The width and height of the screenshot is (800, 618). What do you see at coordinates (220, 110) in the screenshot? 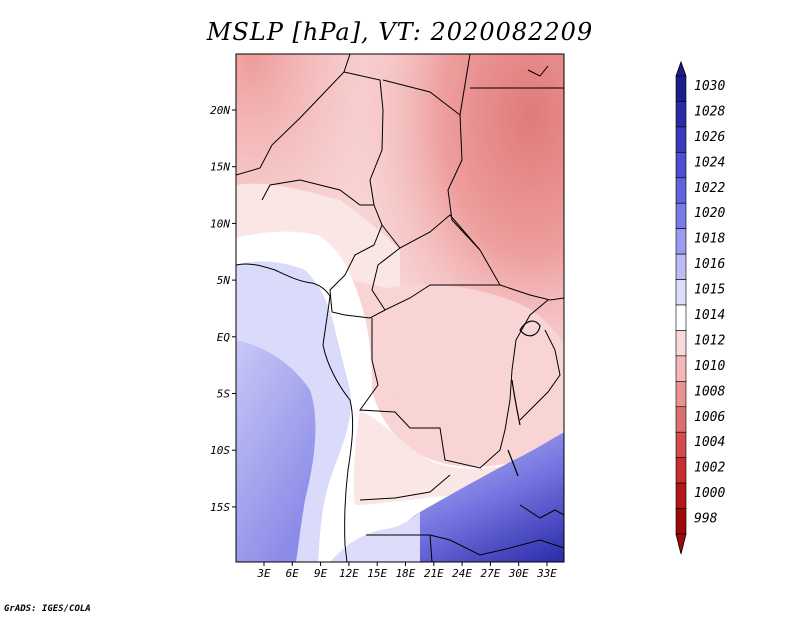
I see `lat-tick-label: 20N` at bounding box center [220, 110].